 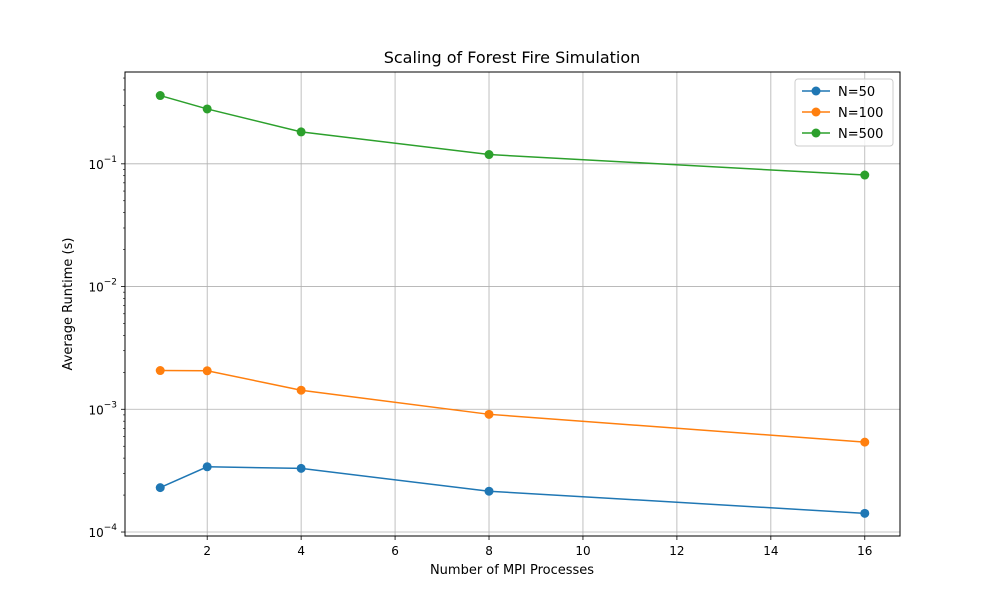 I want to click on y-axis-ticks: 10⁻⁴ 10⁻³ 10⁻² 10⁻¹, so click(x=106, y=308).